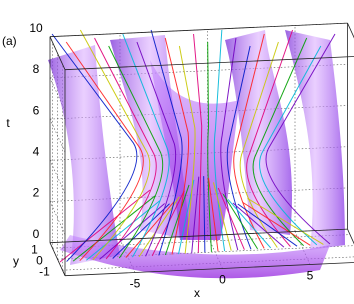 The width and height of the screenshot is (354, 304). I want to click on z-tick-label: 10, so click(36, 28).